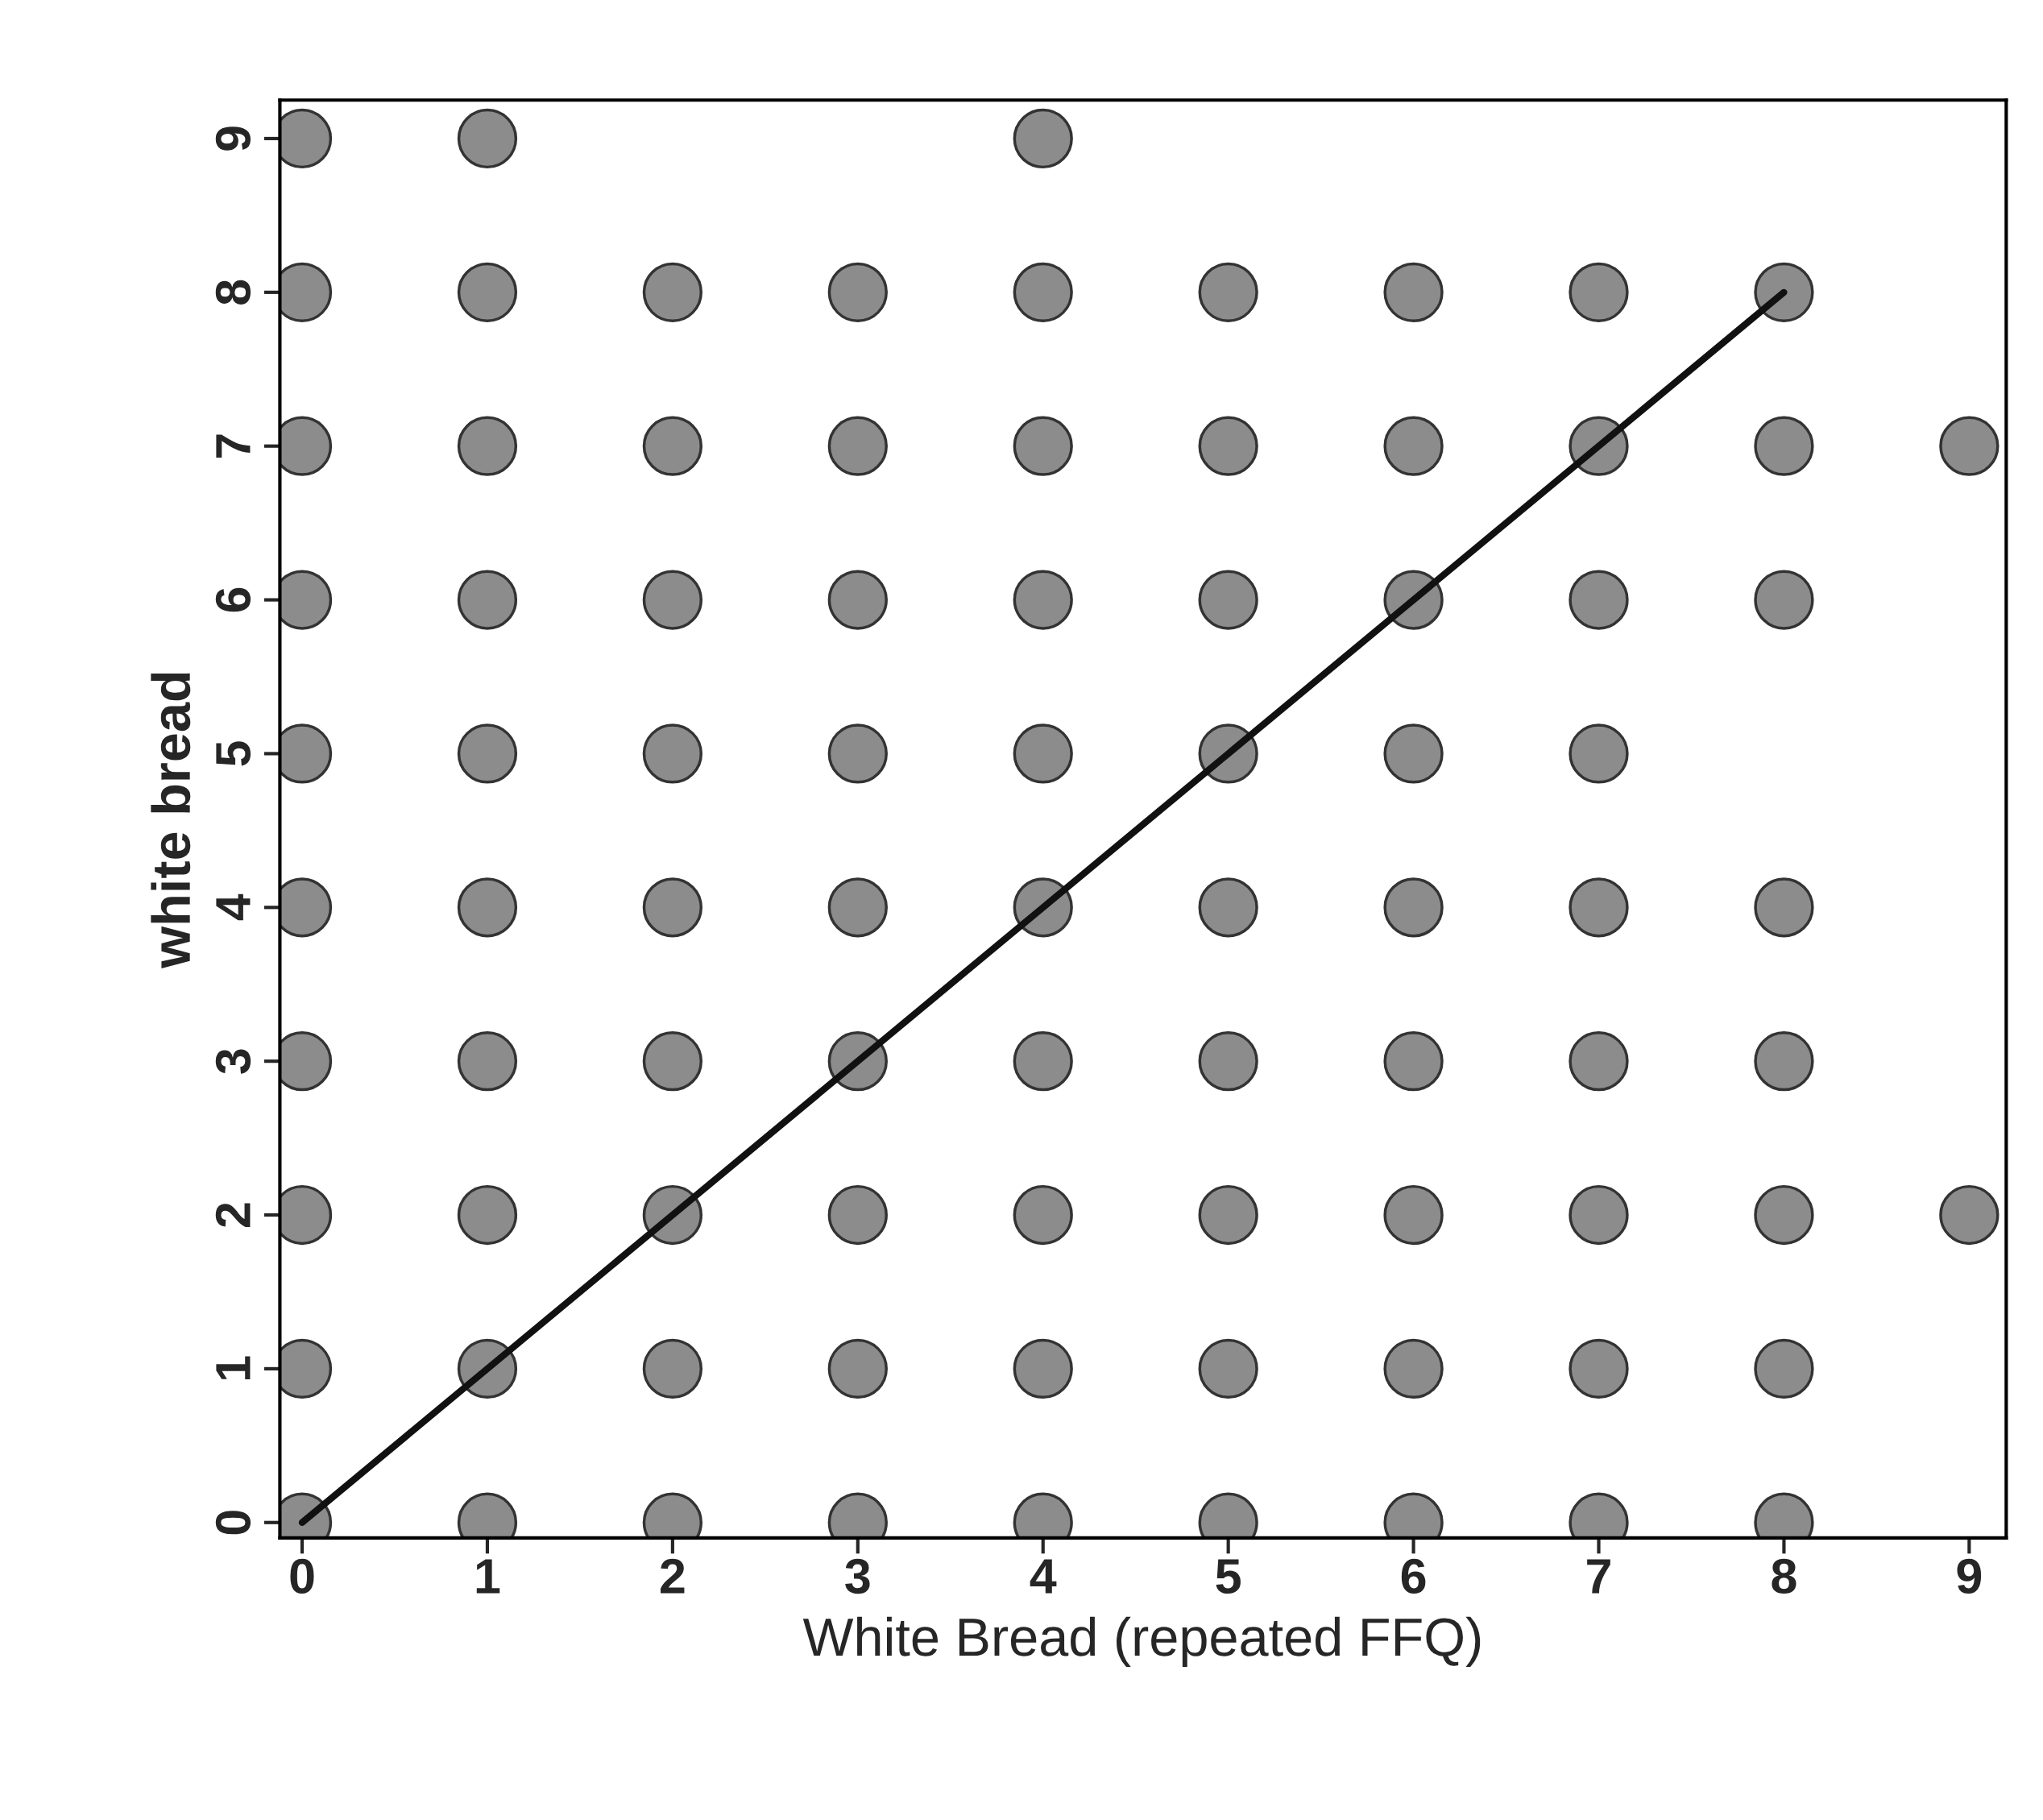 The height and width of the screenshot is (1820, 2043). Describe the element at coordinates (1784, 1576) in the screenshot. I see `x-tick-label: 8` at that location.